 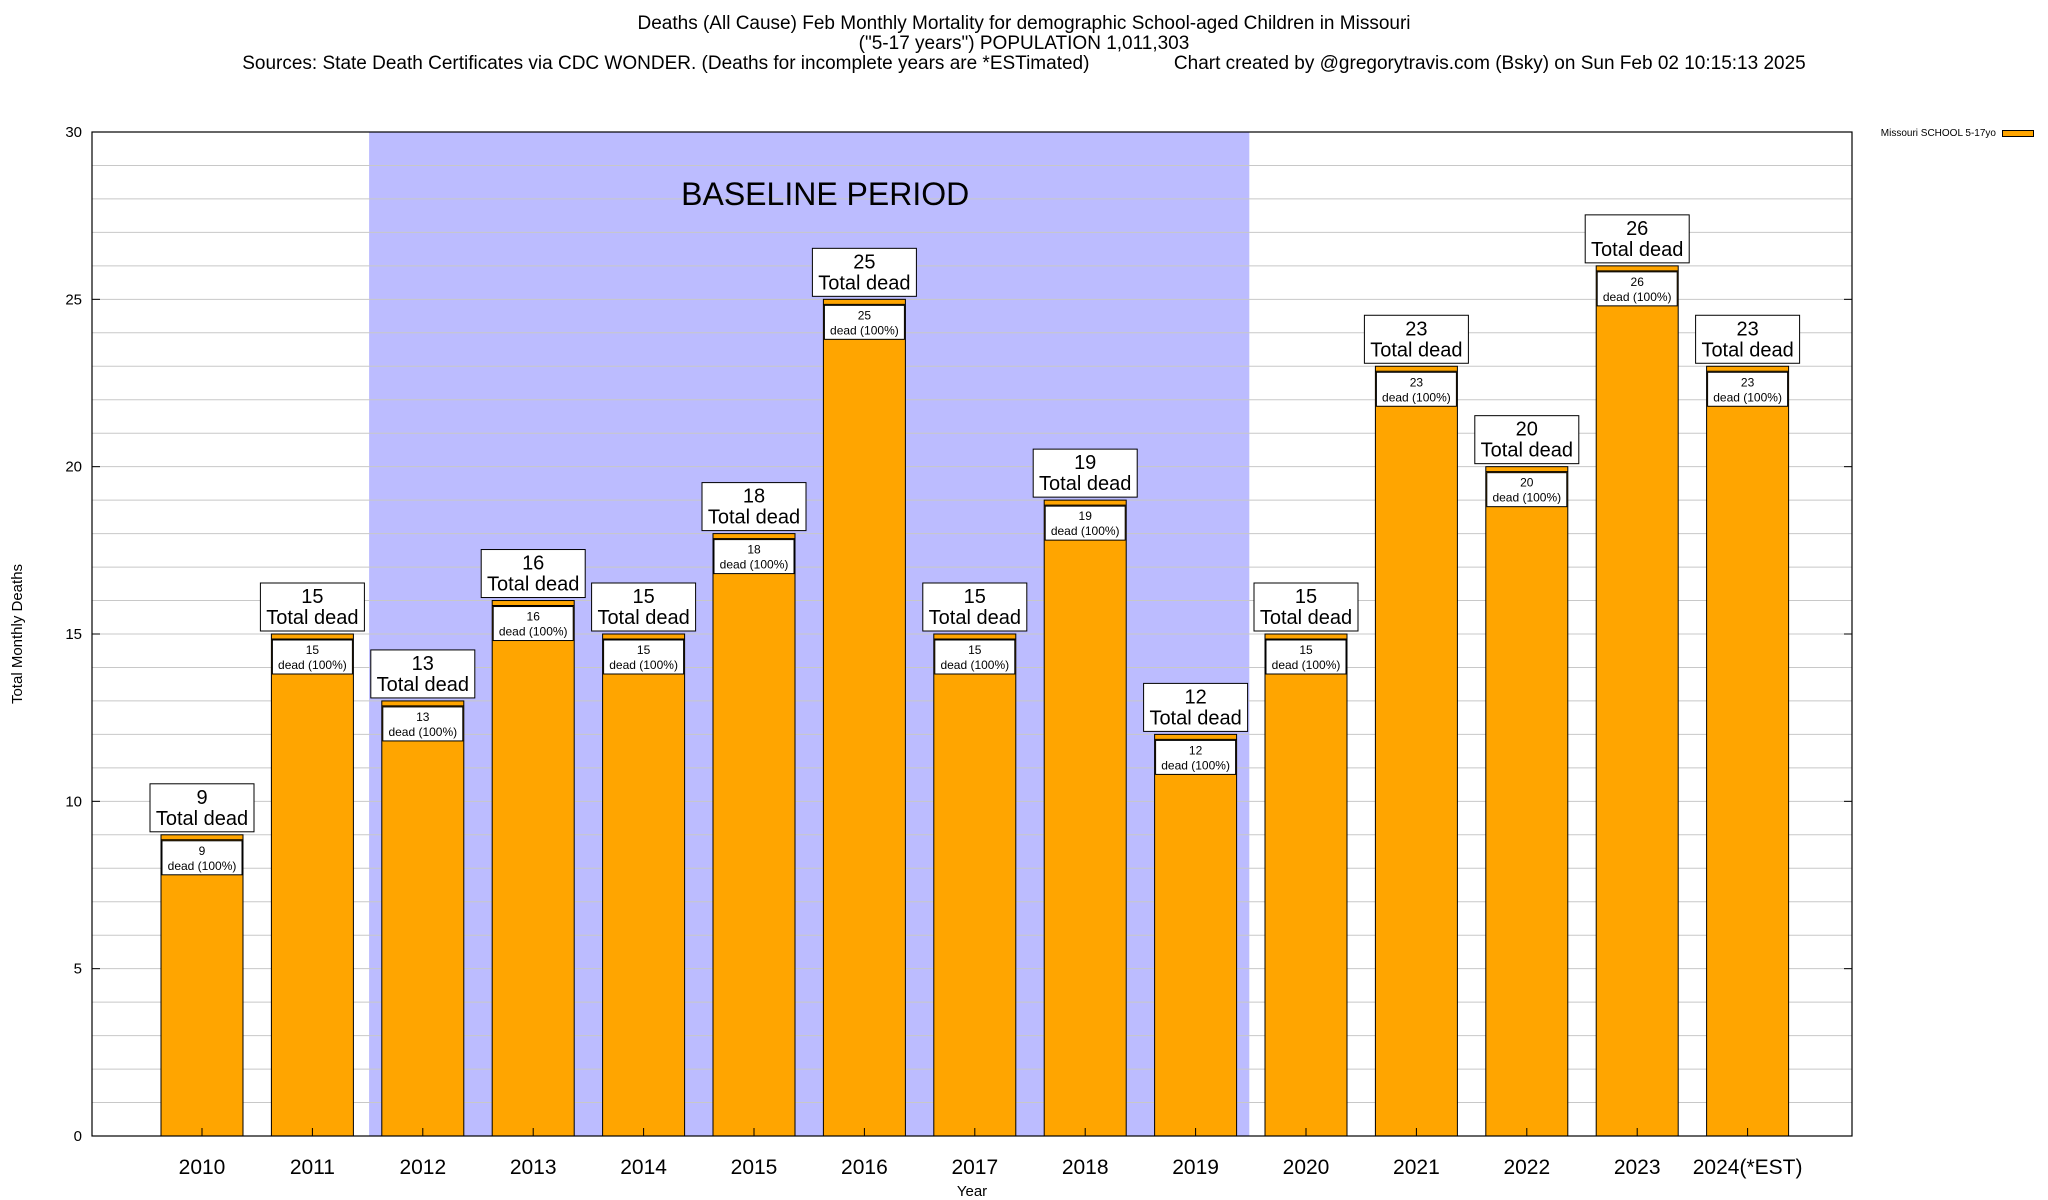 What do you see at coordinates (1085, 463) in the screenshot?
I see `total-label-value: 19` at bounding box center [1085, 463].